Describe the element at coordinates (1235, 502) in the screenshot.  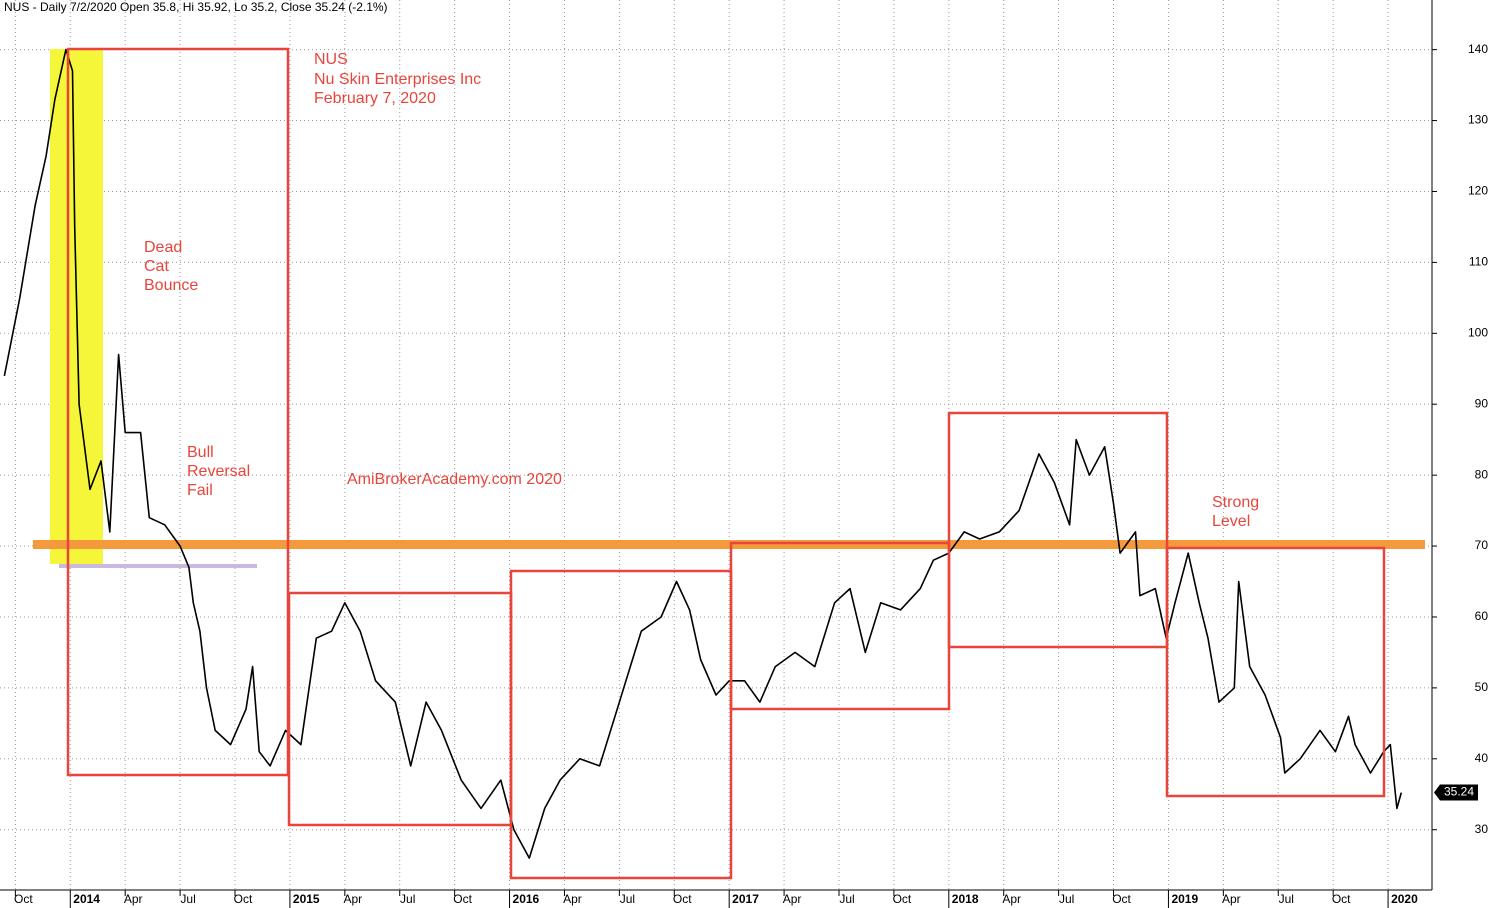
I see `annotation: Strong` at that location.